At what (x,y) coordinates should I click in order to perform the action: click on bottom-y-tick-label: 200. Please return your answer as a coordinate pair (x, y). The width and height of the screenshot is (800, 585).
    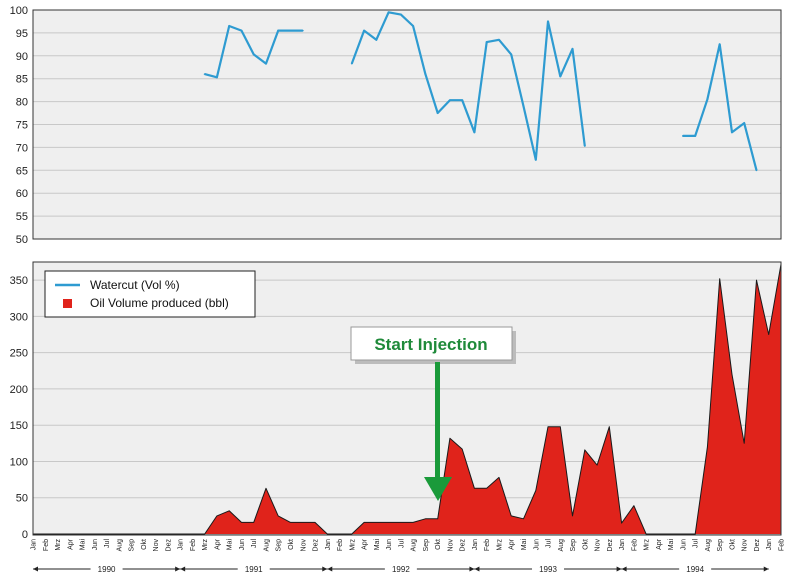
    Looking at the image, I should click on (19, 390).